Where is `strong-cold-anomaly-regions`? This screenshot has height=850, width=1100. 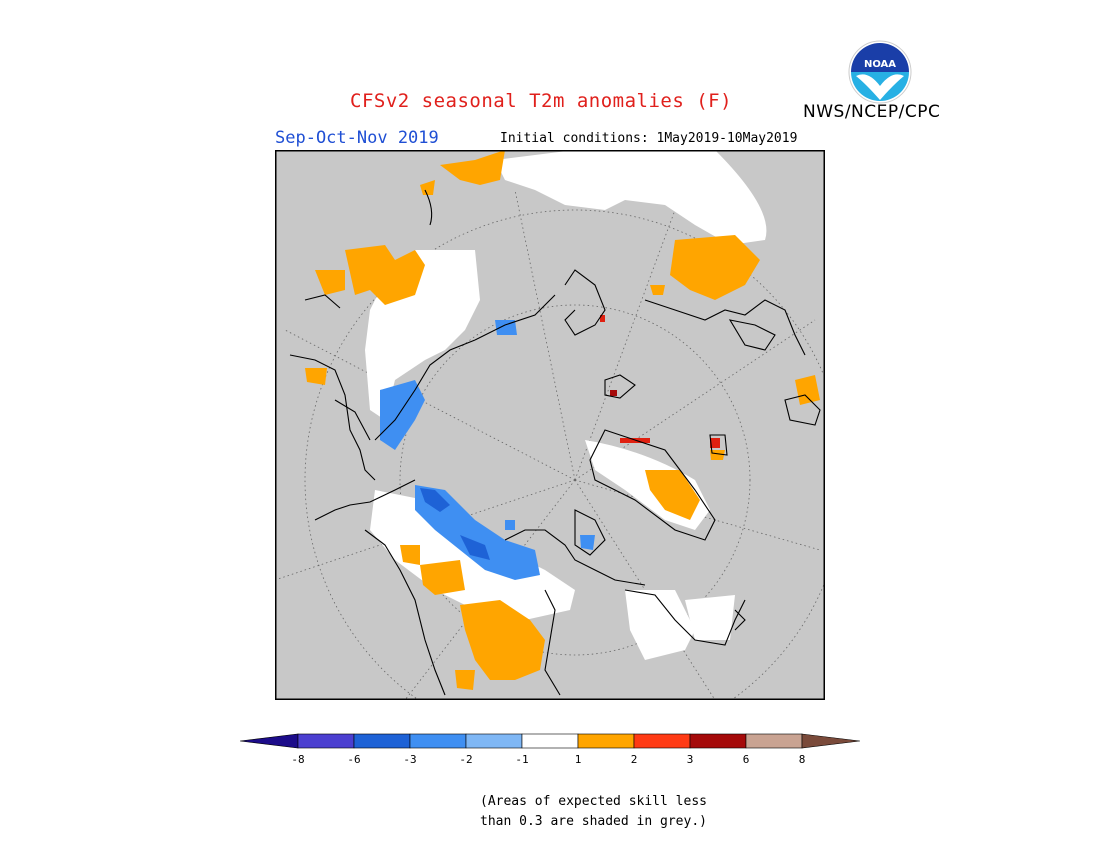
strong-cold-anomaly-regions is located at coordinates (455, 524).